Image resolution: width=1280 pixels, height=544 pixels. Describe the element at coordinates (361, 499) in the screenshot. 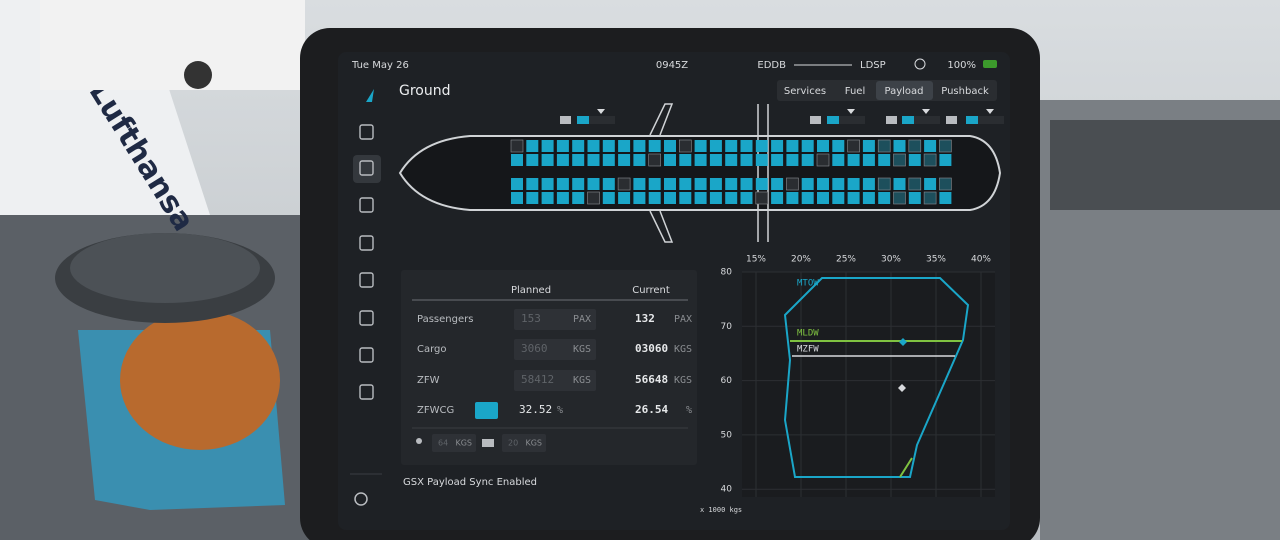

I see `settings-button` at that location.